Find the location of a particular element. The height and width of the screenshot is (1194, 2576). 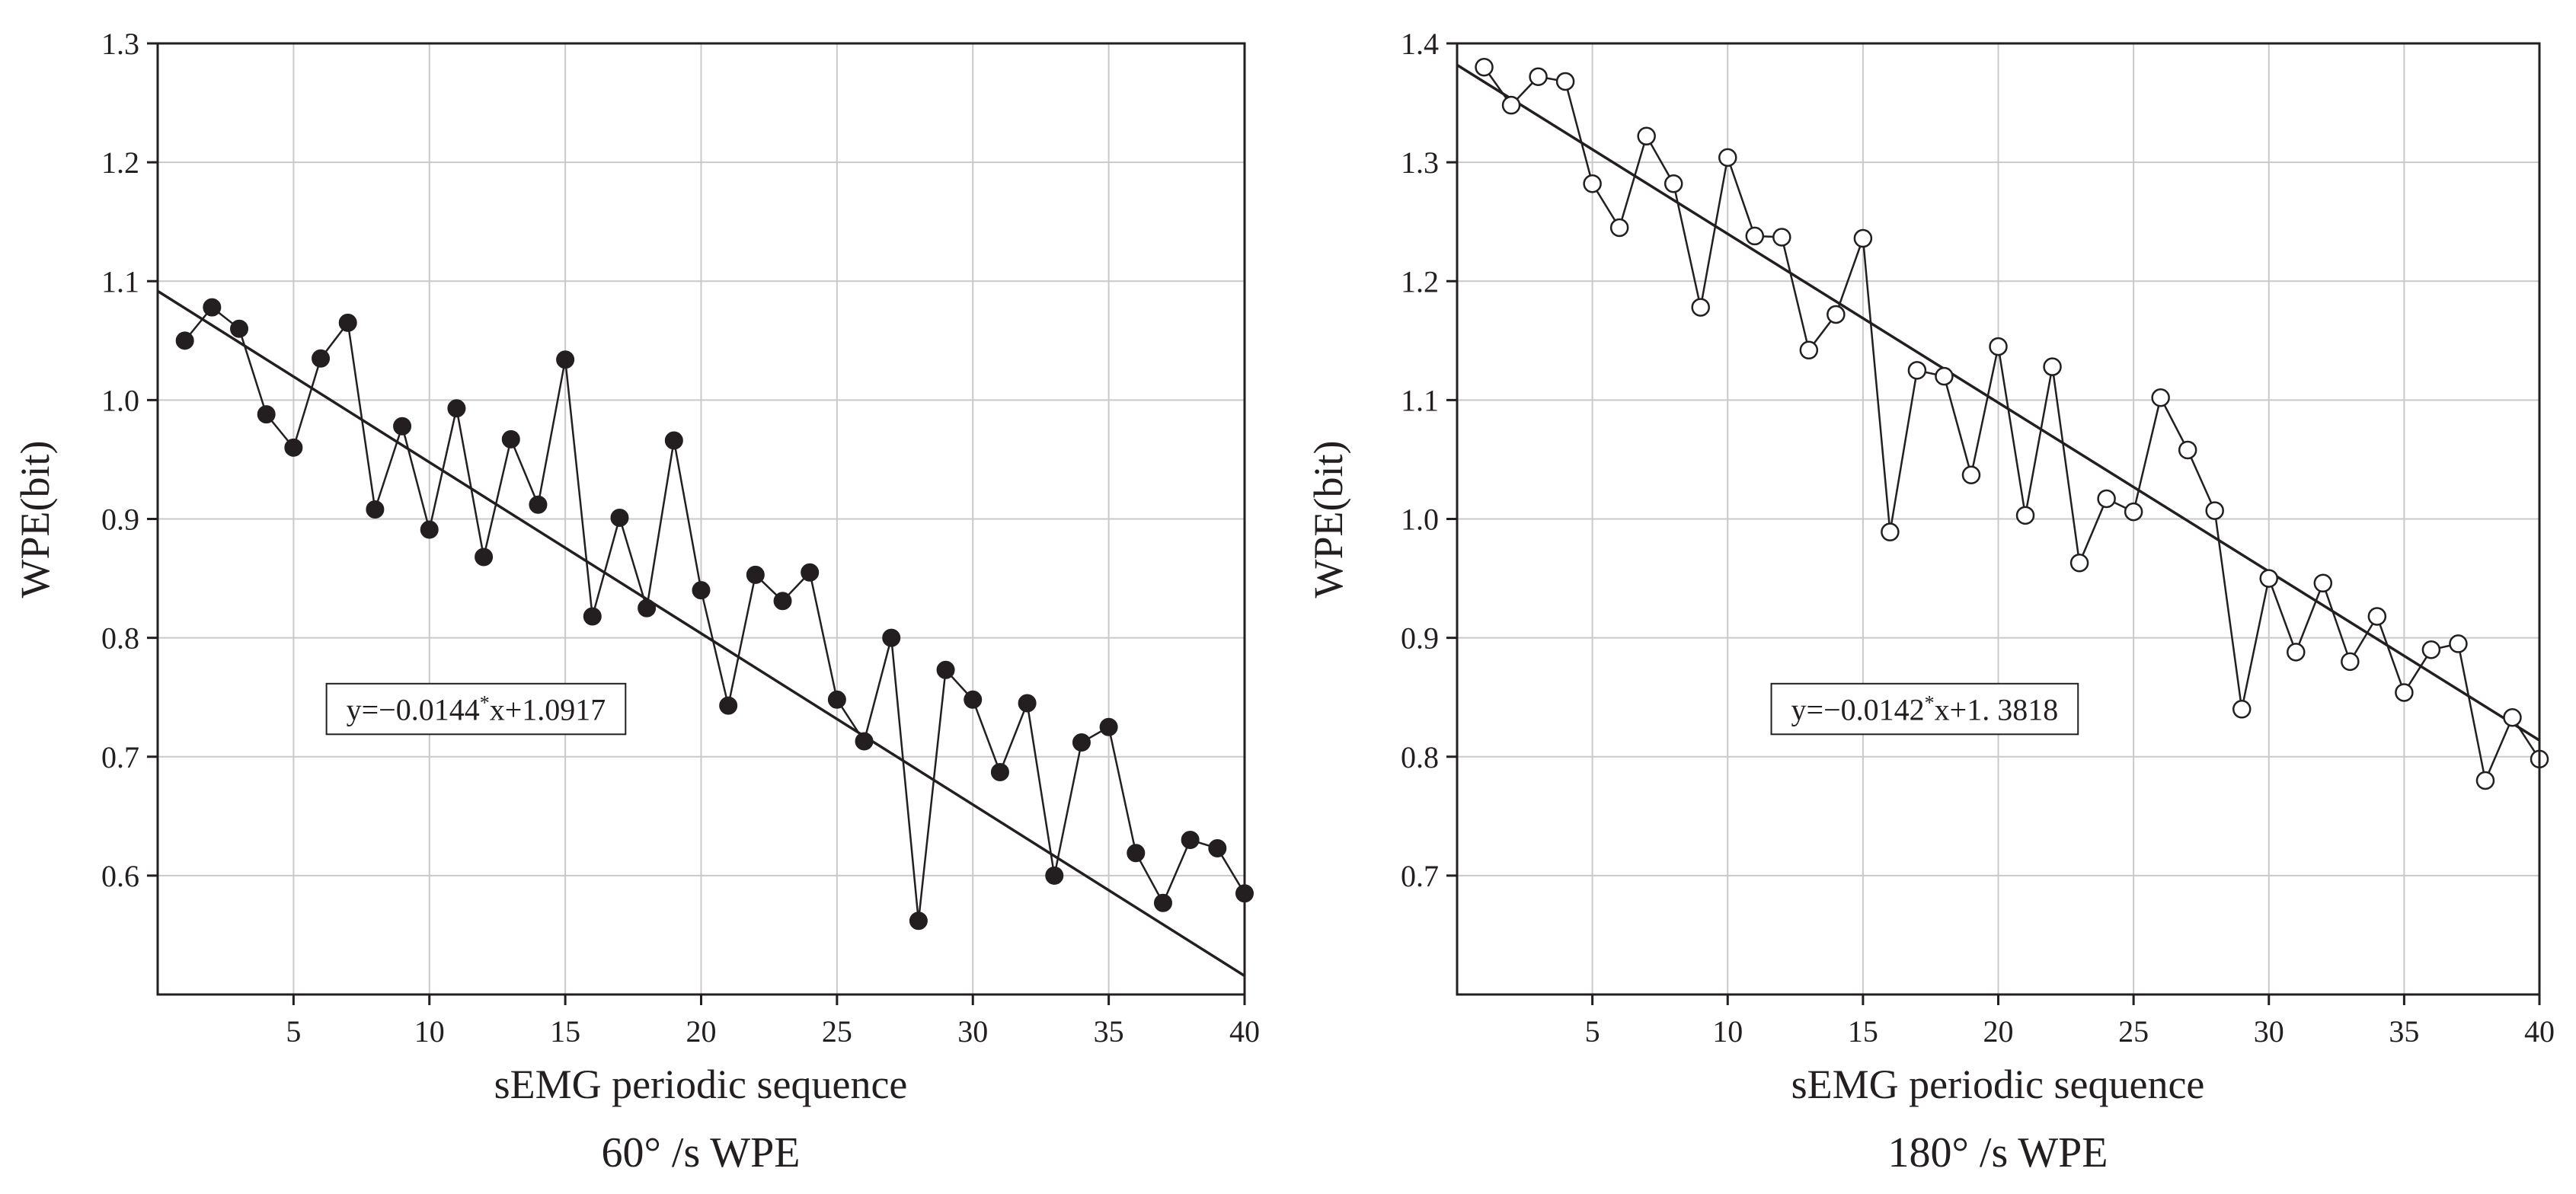

chart-60-x-tick-label: 35 is located at coordinates (1109, 1032).